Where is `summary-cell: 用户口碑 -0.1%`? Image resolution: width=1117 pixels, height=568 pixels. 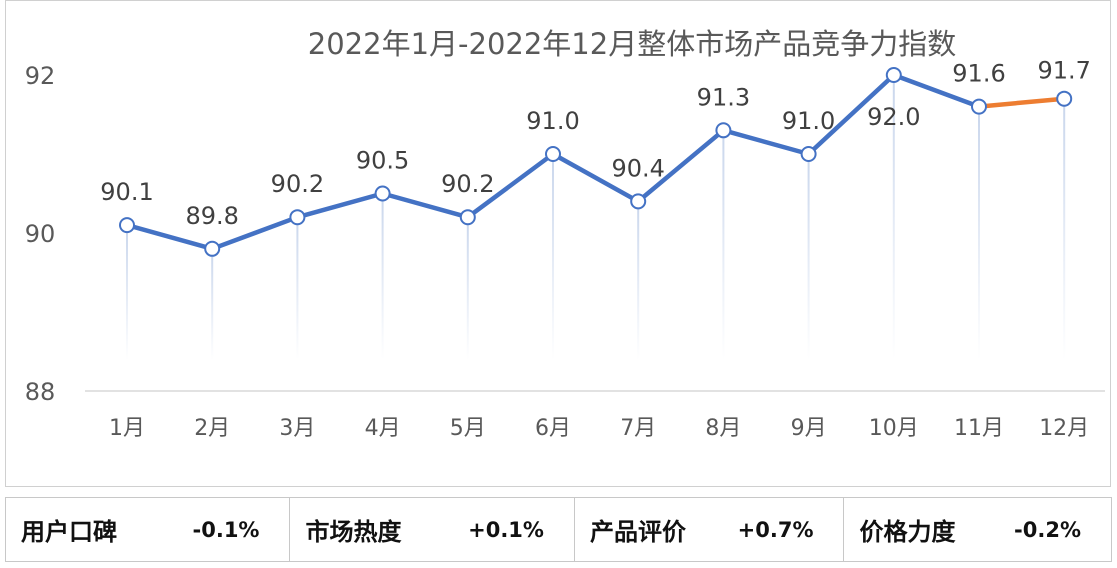
summary-cell: 用户口碑 -0.1% is located at coordinates (148, 529).